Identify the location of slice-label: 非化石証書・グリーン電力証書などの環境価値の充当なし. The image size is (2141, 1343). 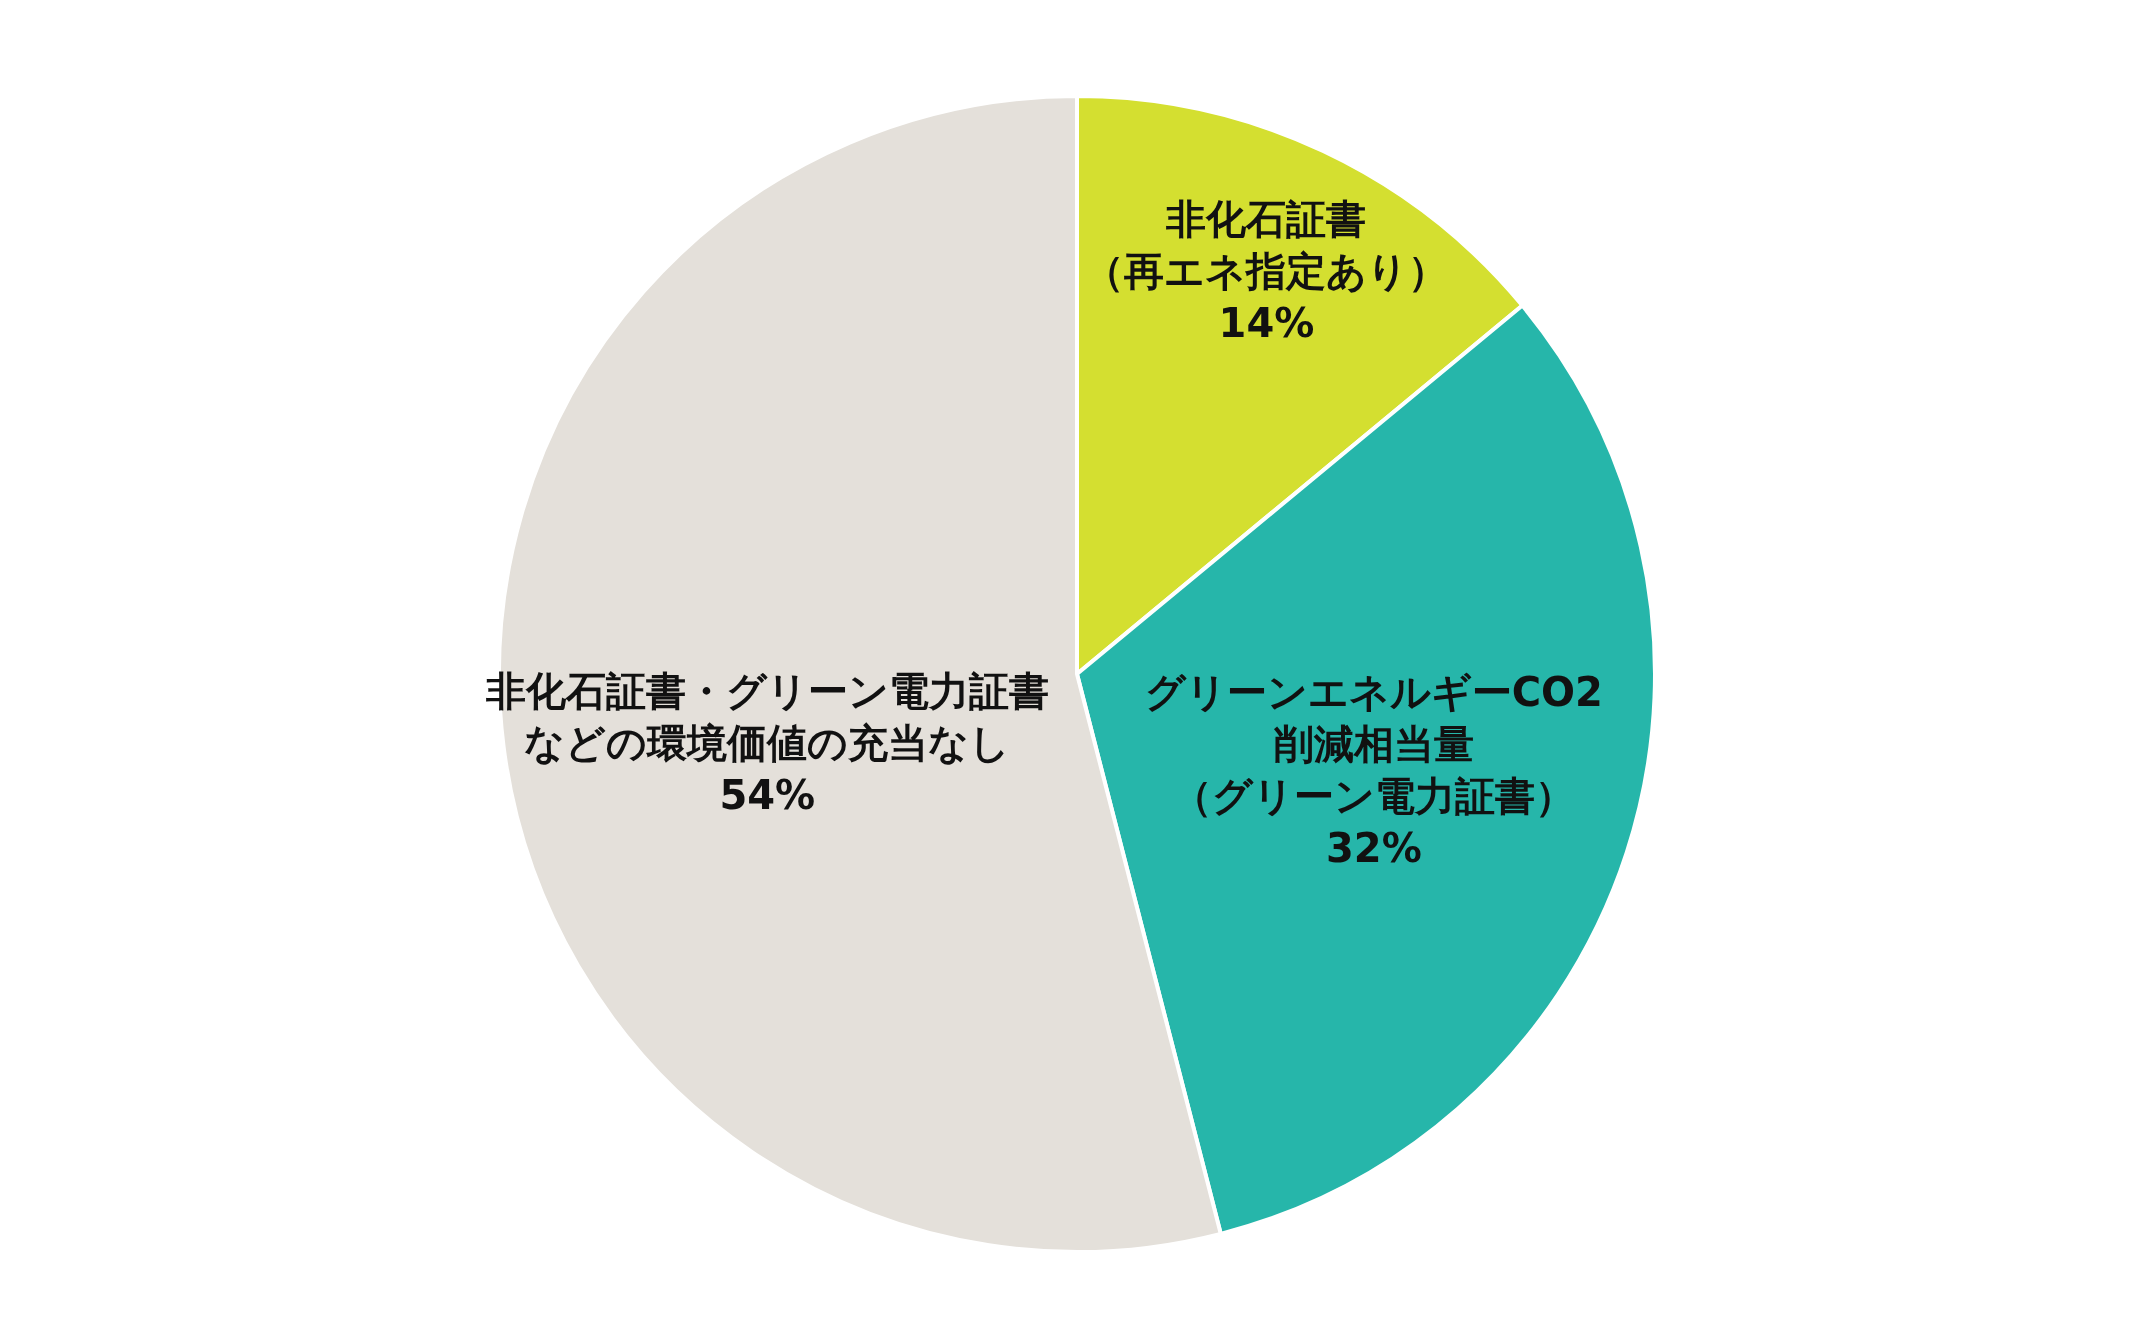
(766, 717).